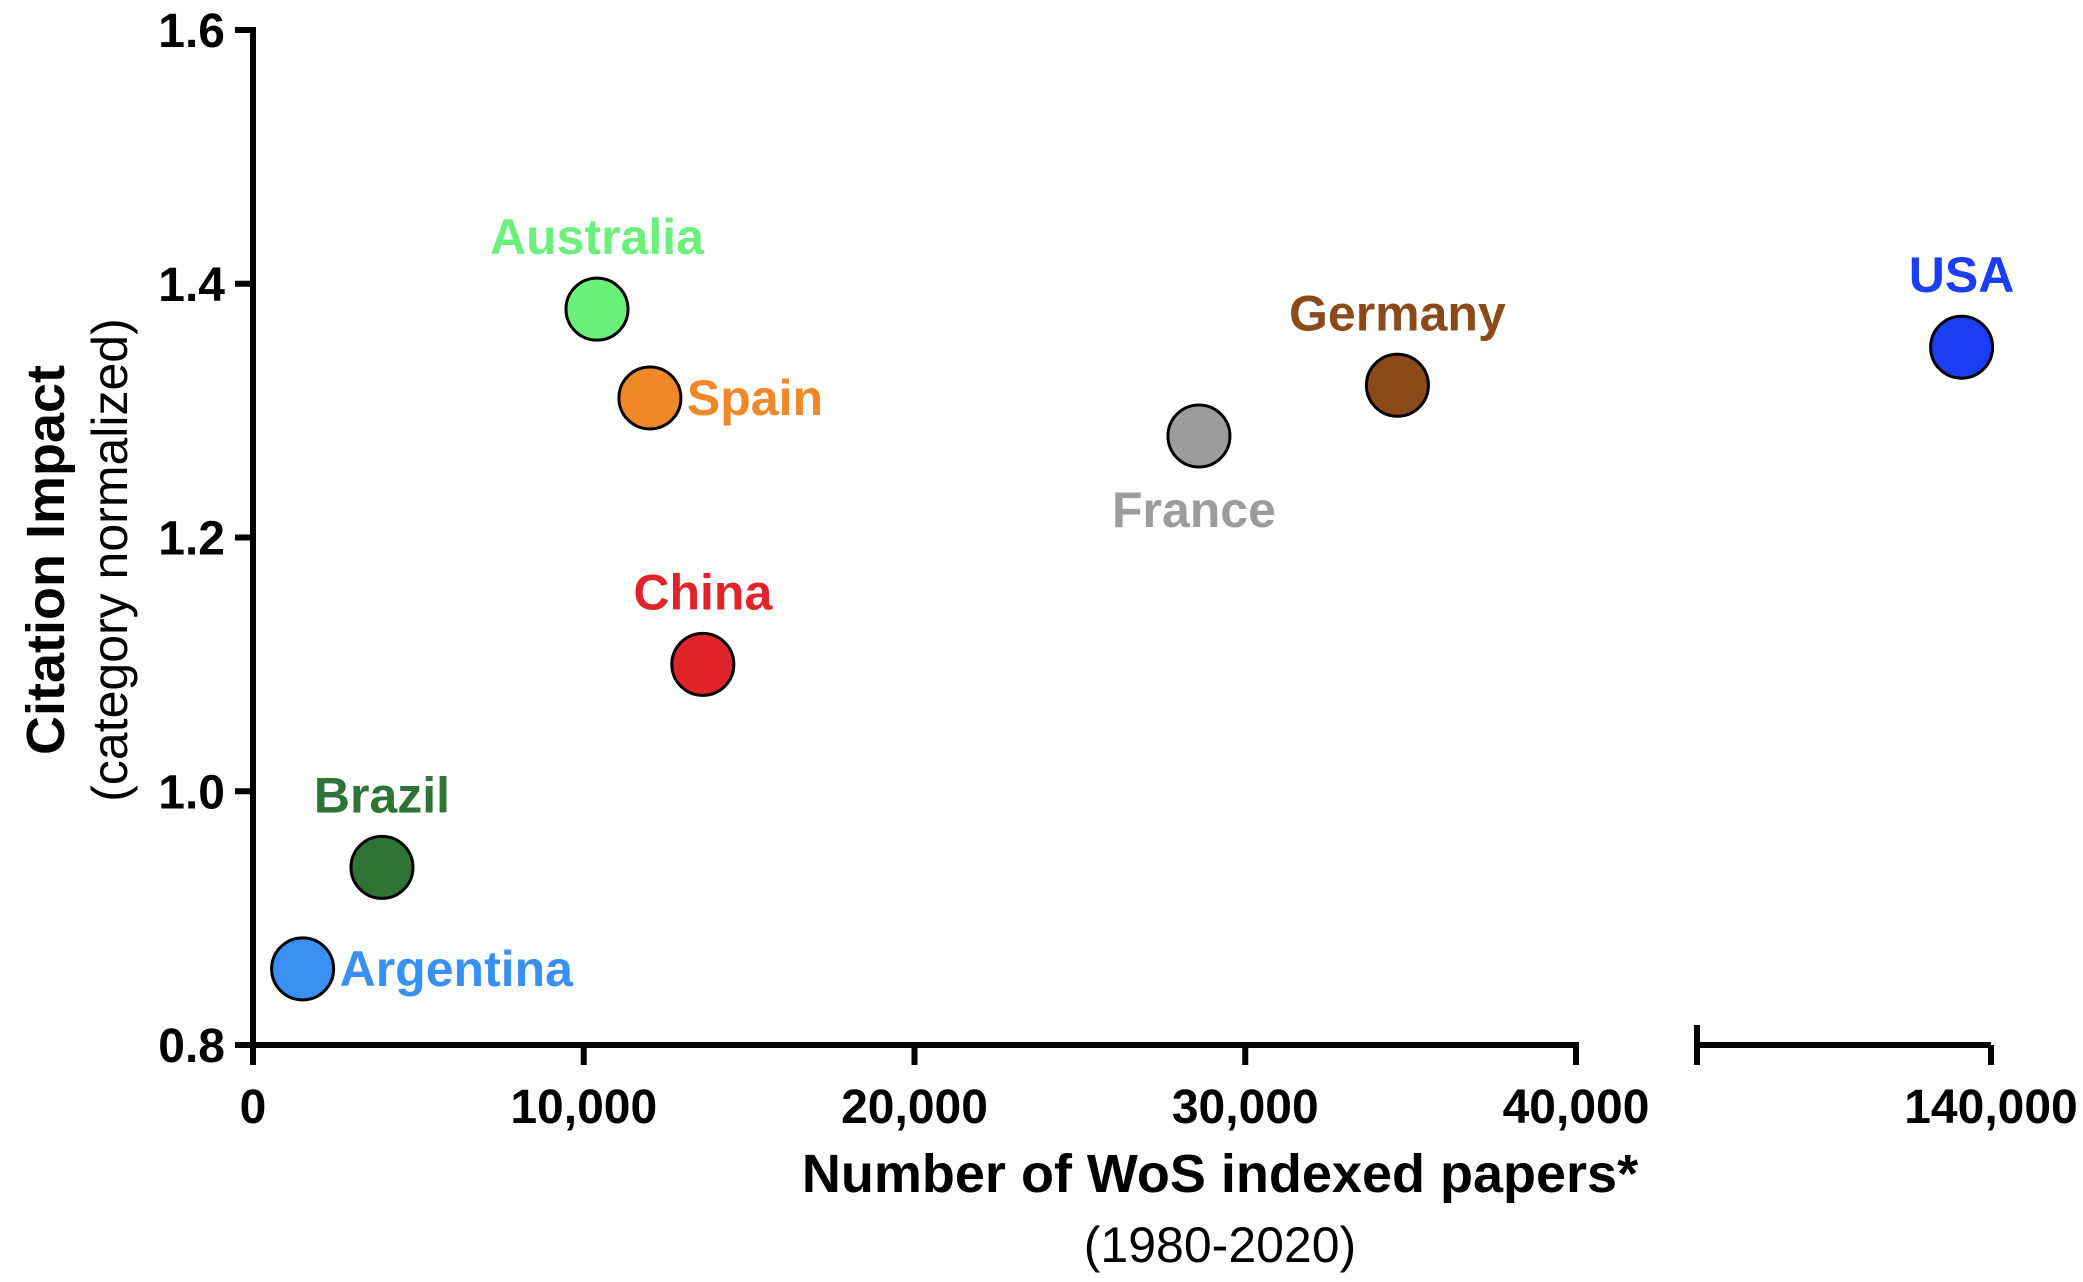 Image resolution: width=2083 pixels, height=1282 pixels. I want to click on x-tick-label: 40,000, so click(1576, 1107).